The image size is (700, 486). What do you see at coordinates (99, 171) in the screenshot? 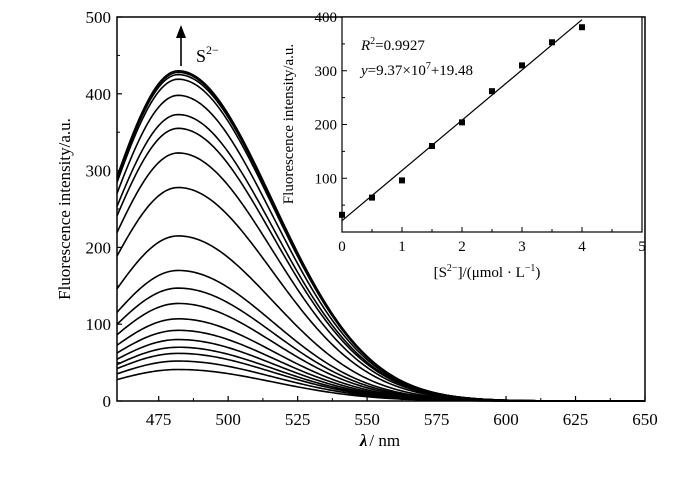
I see `main-y-tick-label: 300` at bounding box center [99, 171].